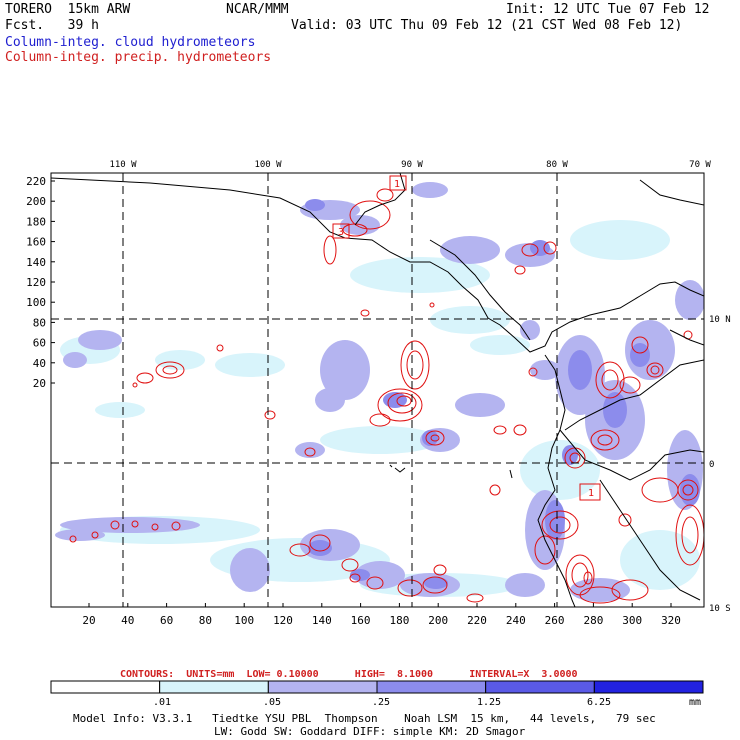  What do you see at coordinates (138, 57) in the screenshot?
I see `legend-precip: Column-integ. precip. hydrometeors` at bounding box center [138, 57].